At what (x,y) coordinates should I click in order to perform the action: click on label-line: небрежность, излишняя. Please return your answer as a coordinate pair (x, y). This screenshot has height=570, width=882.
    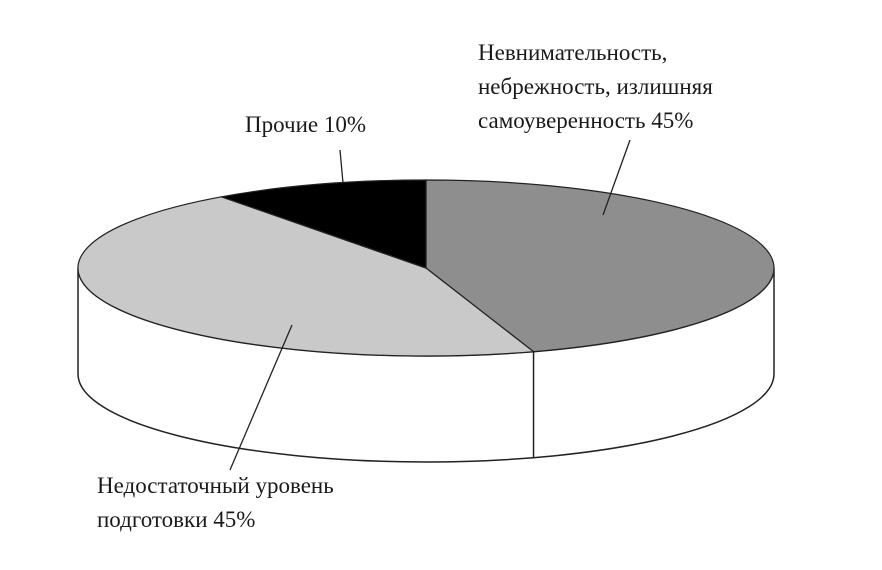
    Looking at the image, I should click on (595, 86).